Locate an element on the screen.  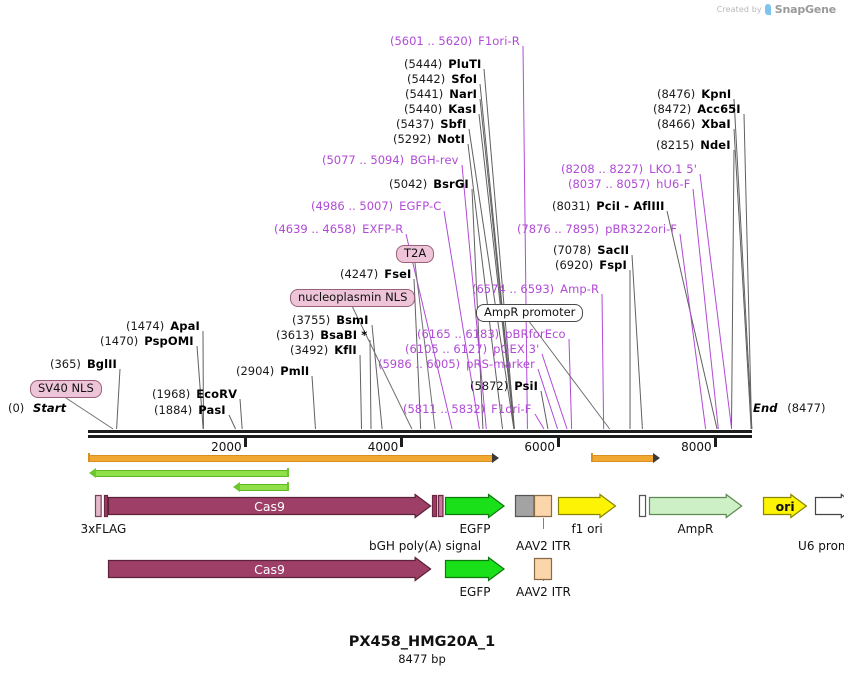
enzyme-label-bsmi: (3755) BsmI is located at coordinates (330, 320).